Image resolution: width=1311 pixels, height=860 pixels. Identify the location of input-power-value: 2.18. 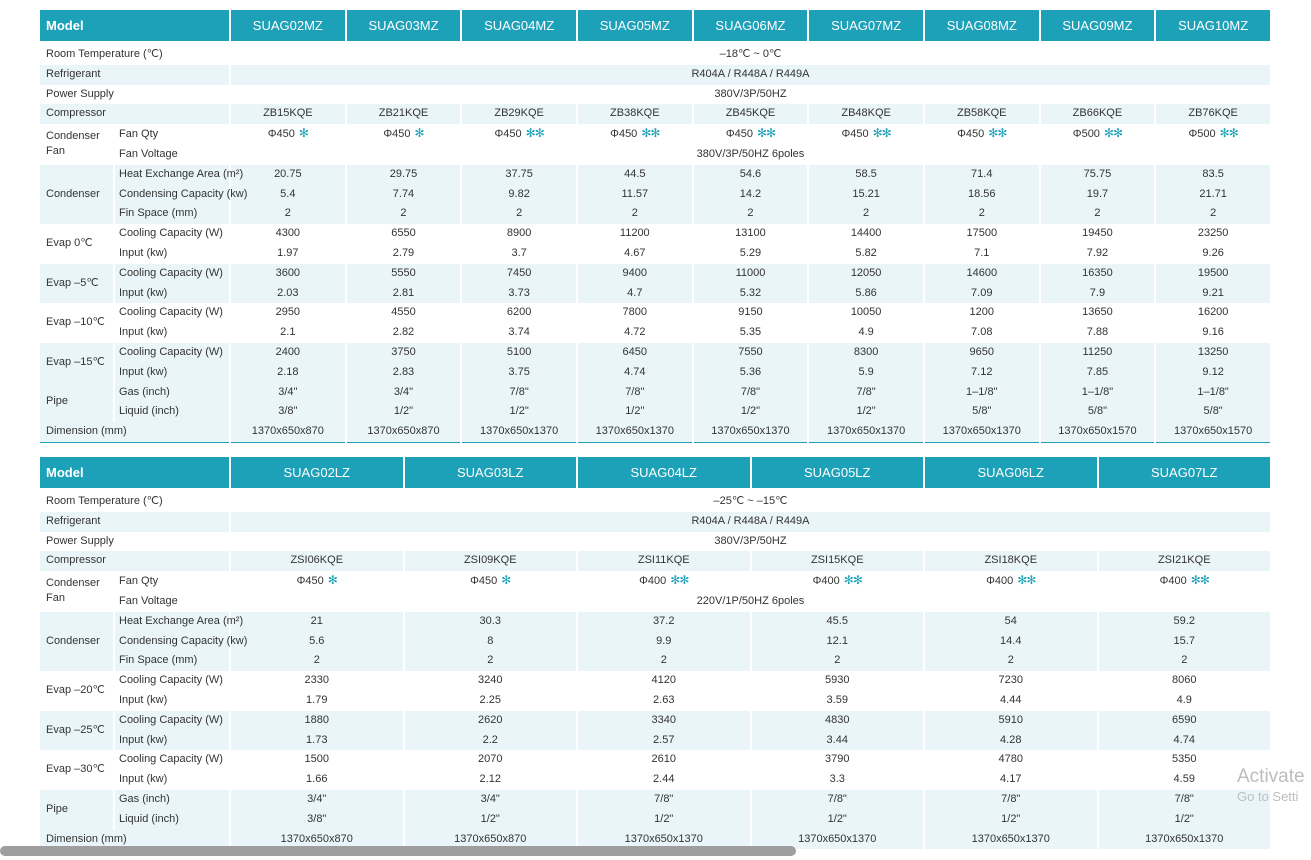
(288, 372).